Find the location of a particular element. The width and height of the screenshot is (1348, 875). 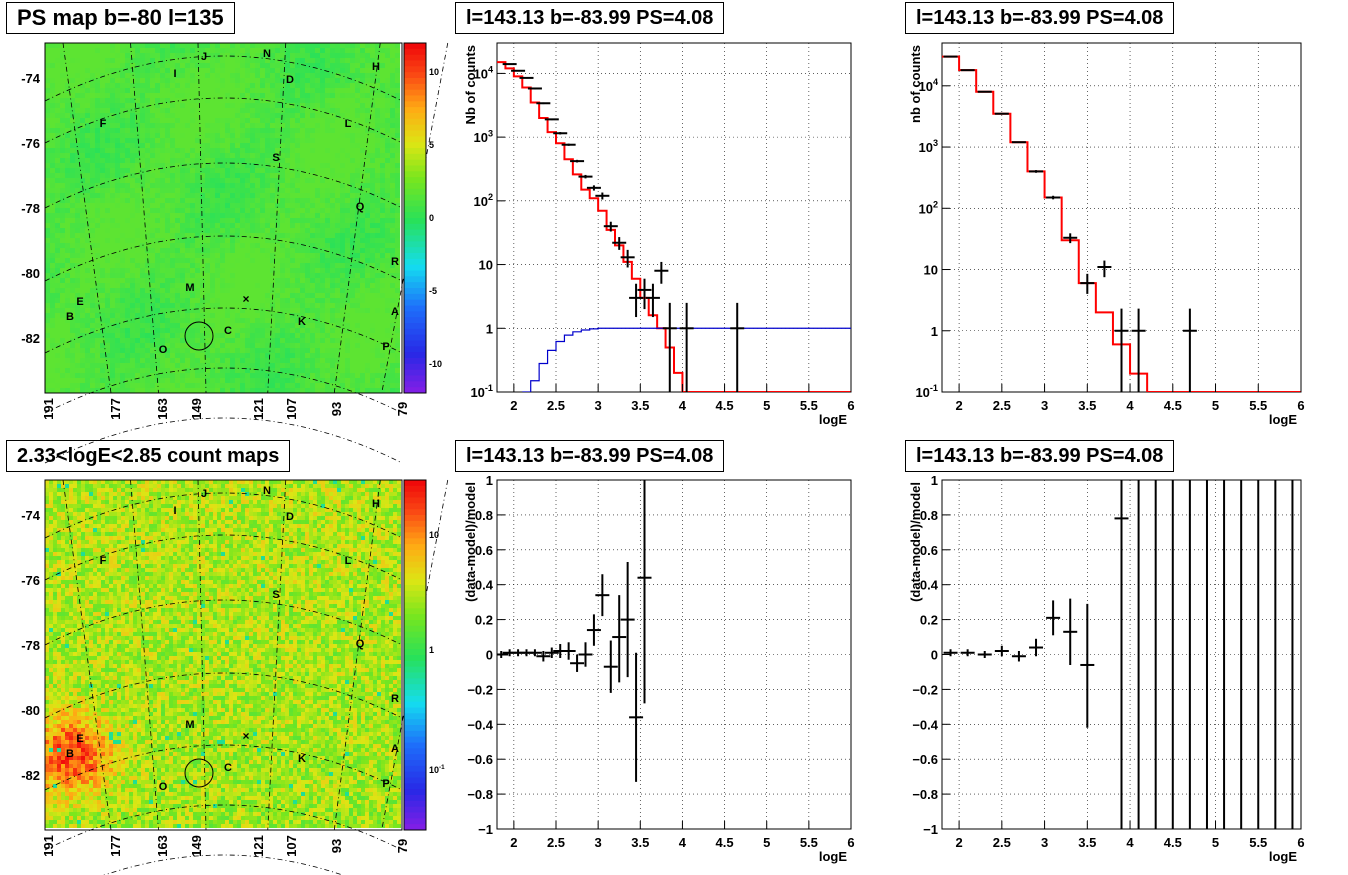

source-label-H: H is located at coordinates (376, 504).